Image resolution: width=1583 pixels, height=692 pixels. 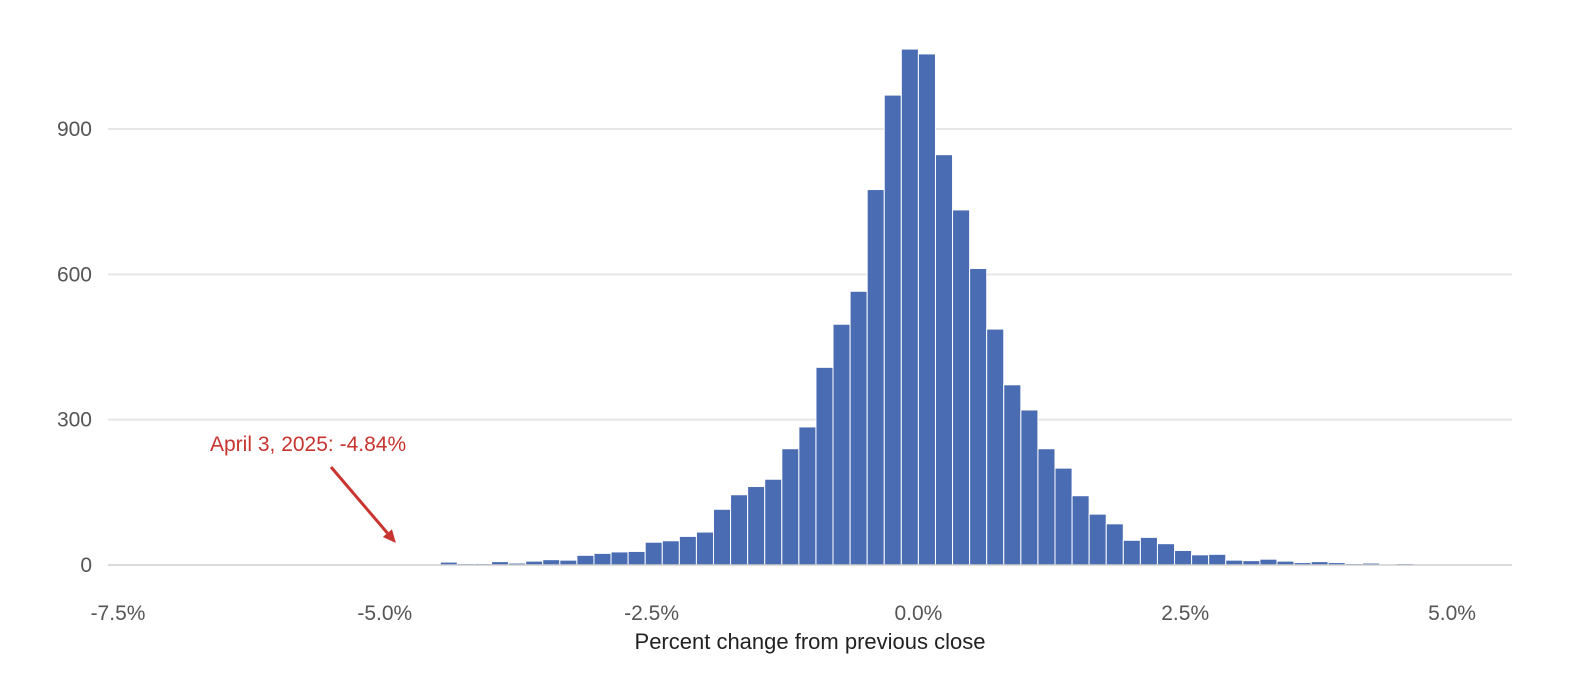 I want to click on annotation-arrow-head, so click(x=389, y=536).